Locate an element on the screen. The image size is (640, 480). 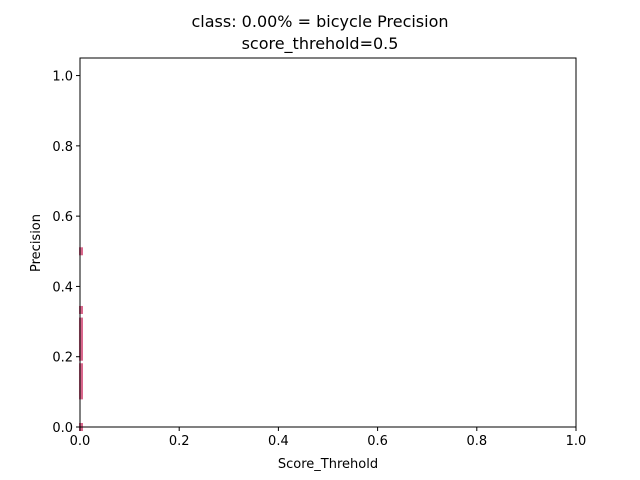
x-axis-label: Score_Threhold is located at coordinates (328, 464).